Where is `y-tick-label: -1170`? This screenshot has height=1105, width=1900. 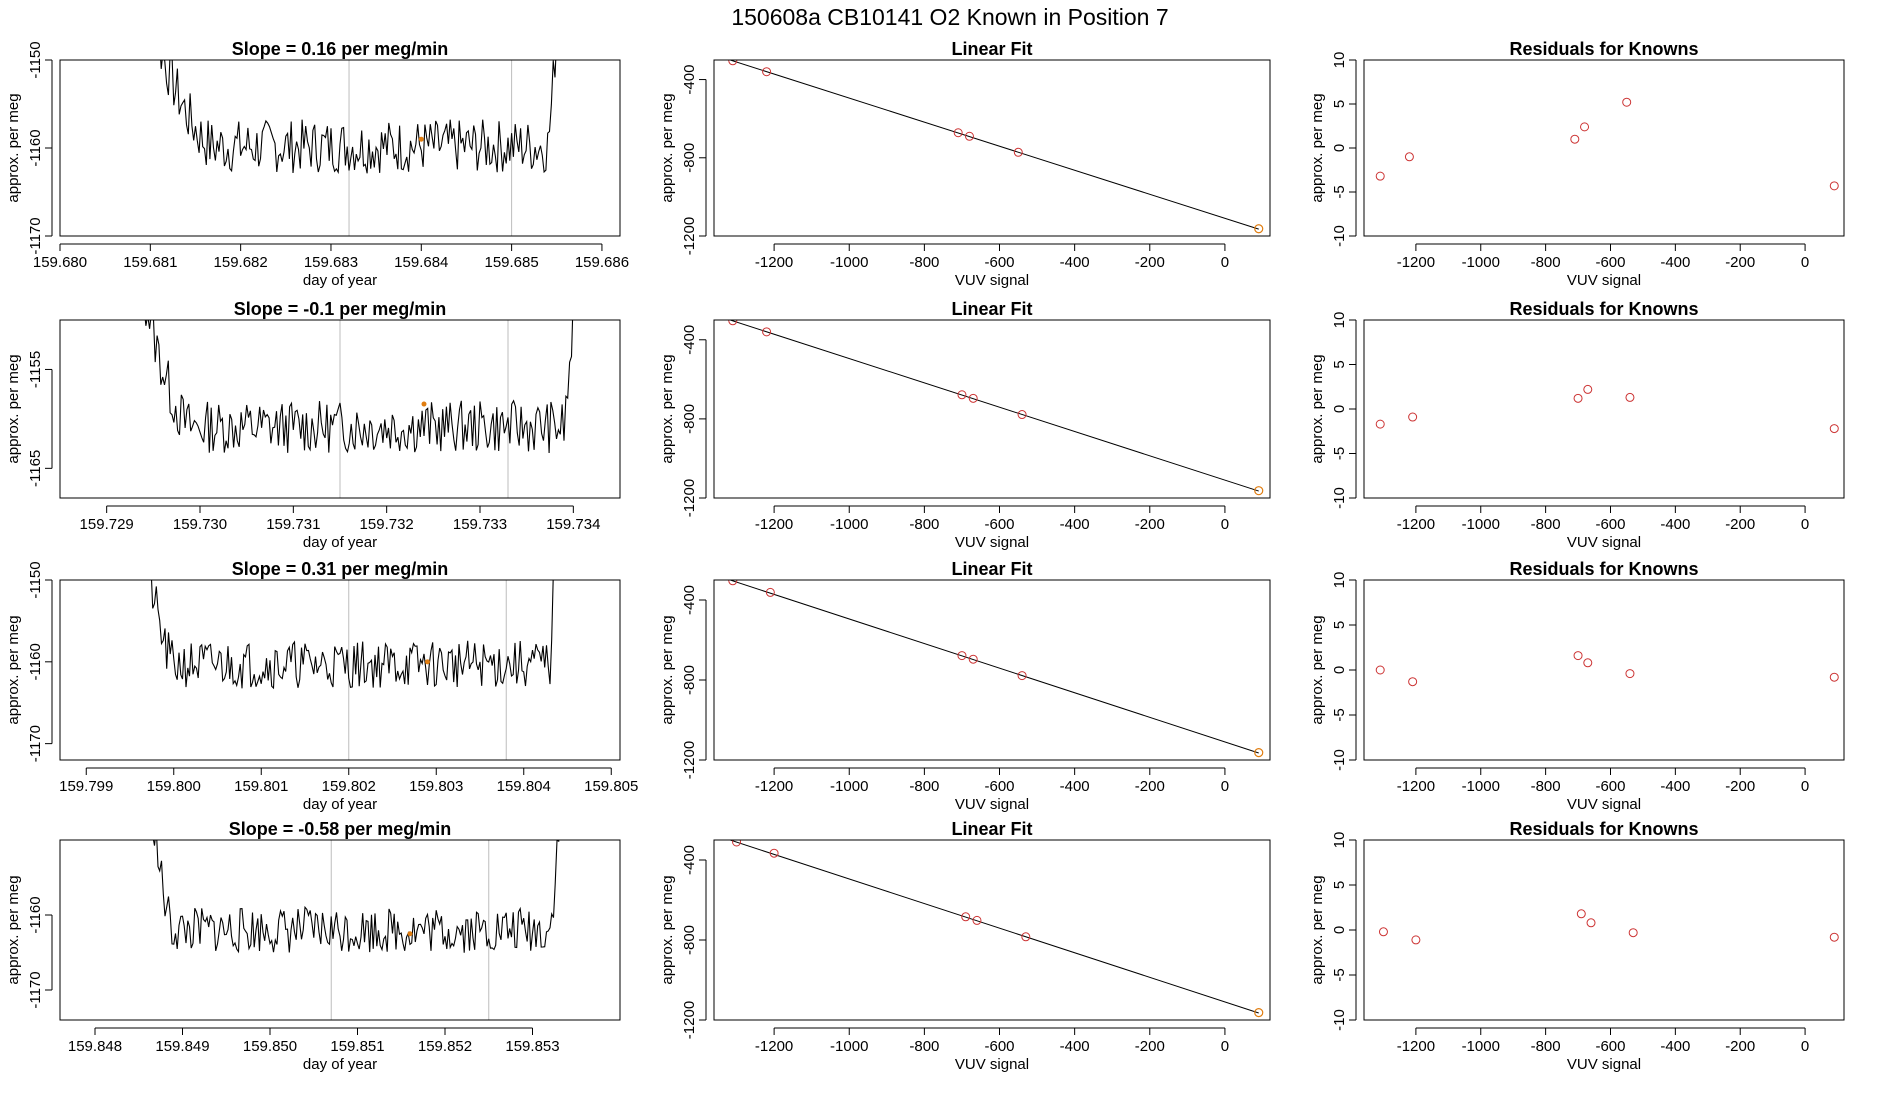
y-tick-label: -1170 is located at coordinates (35, 743).